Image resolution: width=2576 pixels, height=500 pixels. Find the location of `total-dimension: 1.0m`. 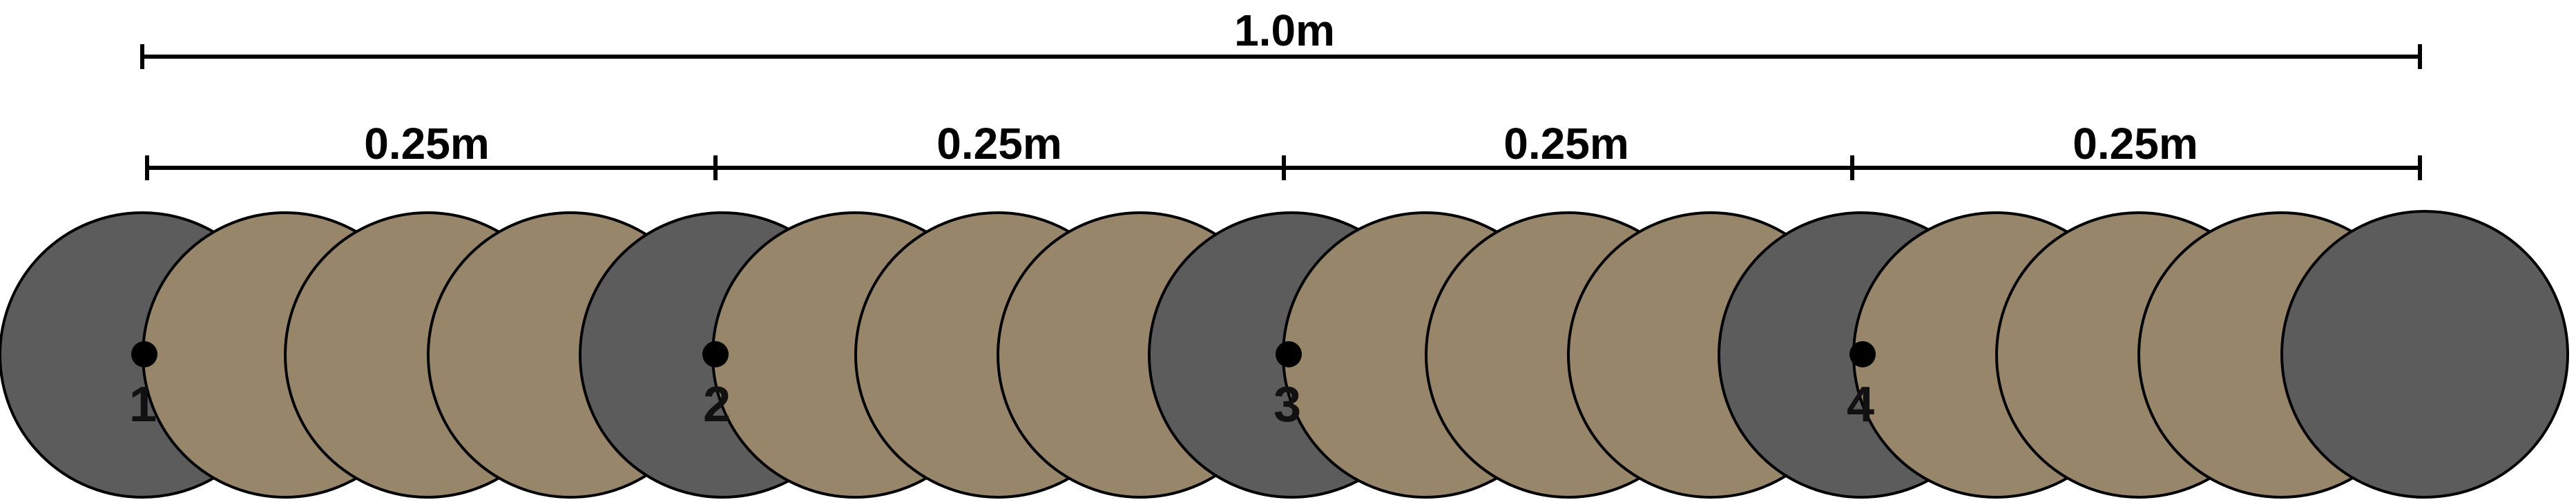

total-dimension: 1.0m is located at coordinates (1281, 37).